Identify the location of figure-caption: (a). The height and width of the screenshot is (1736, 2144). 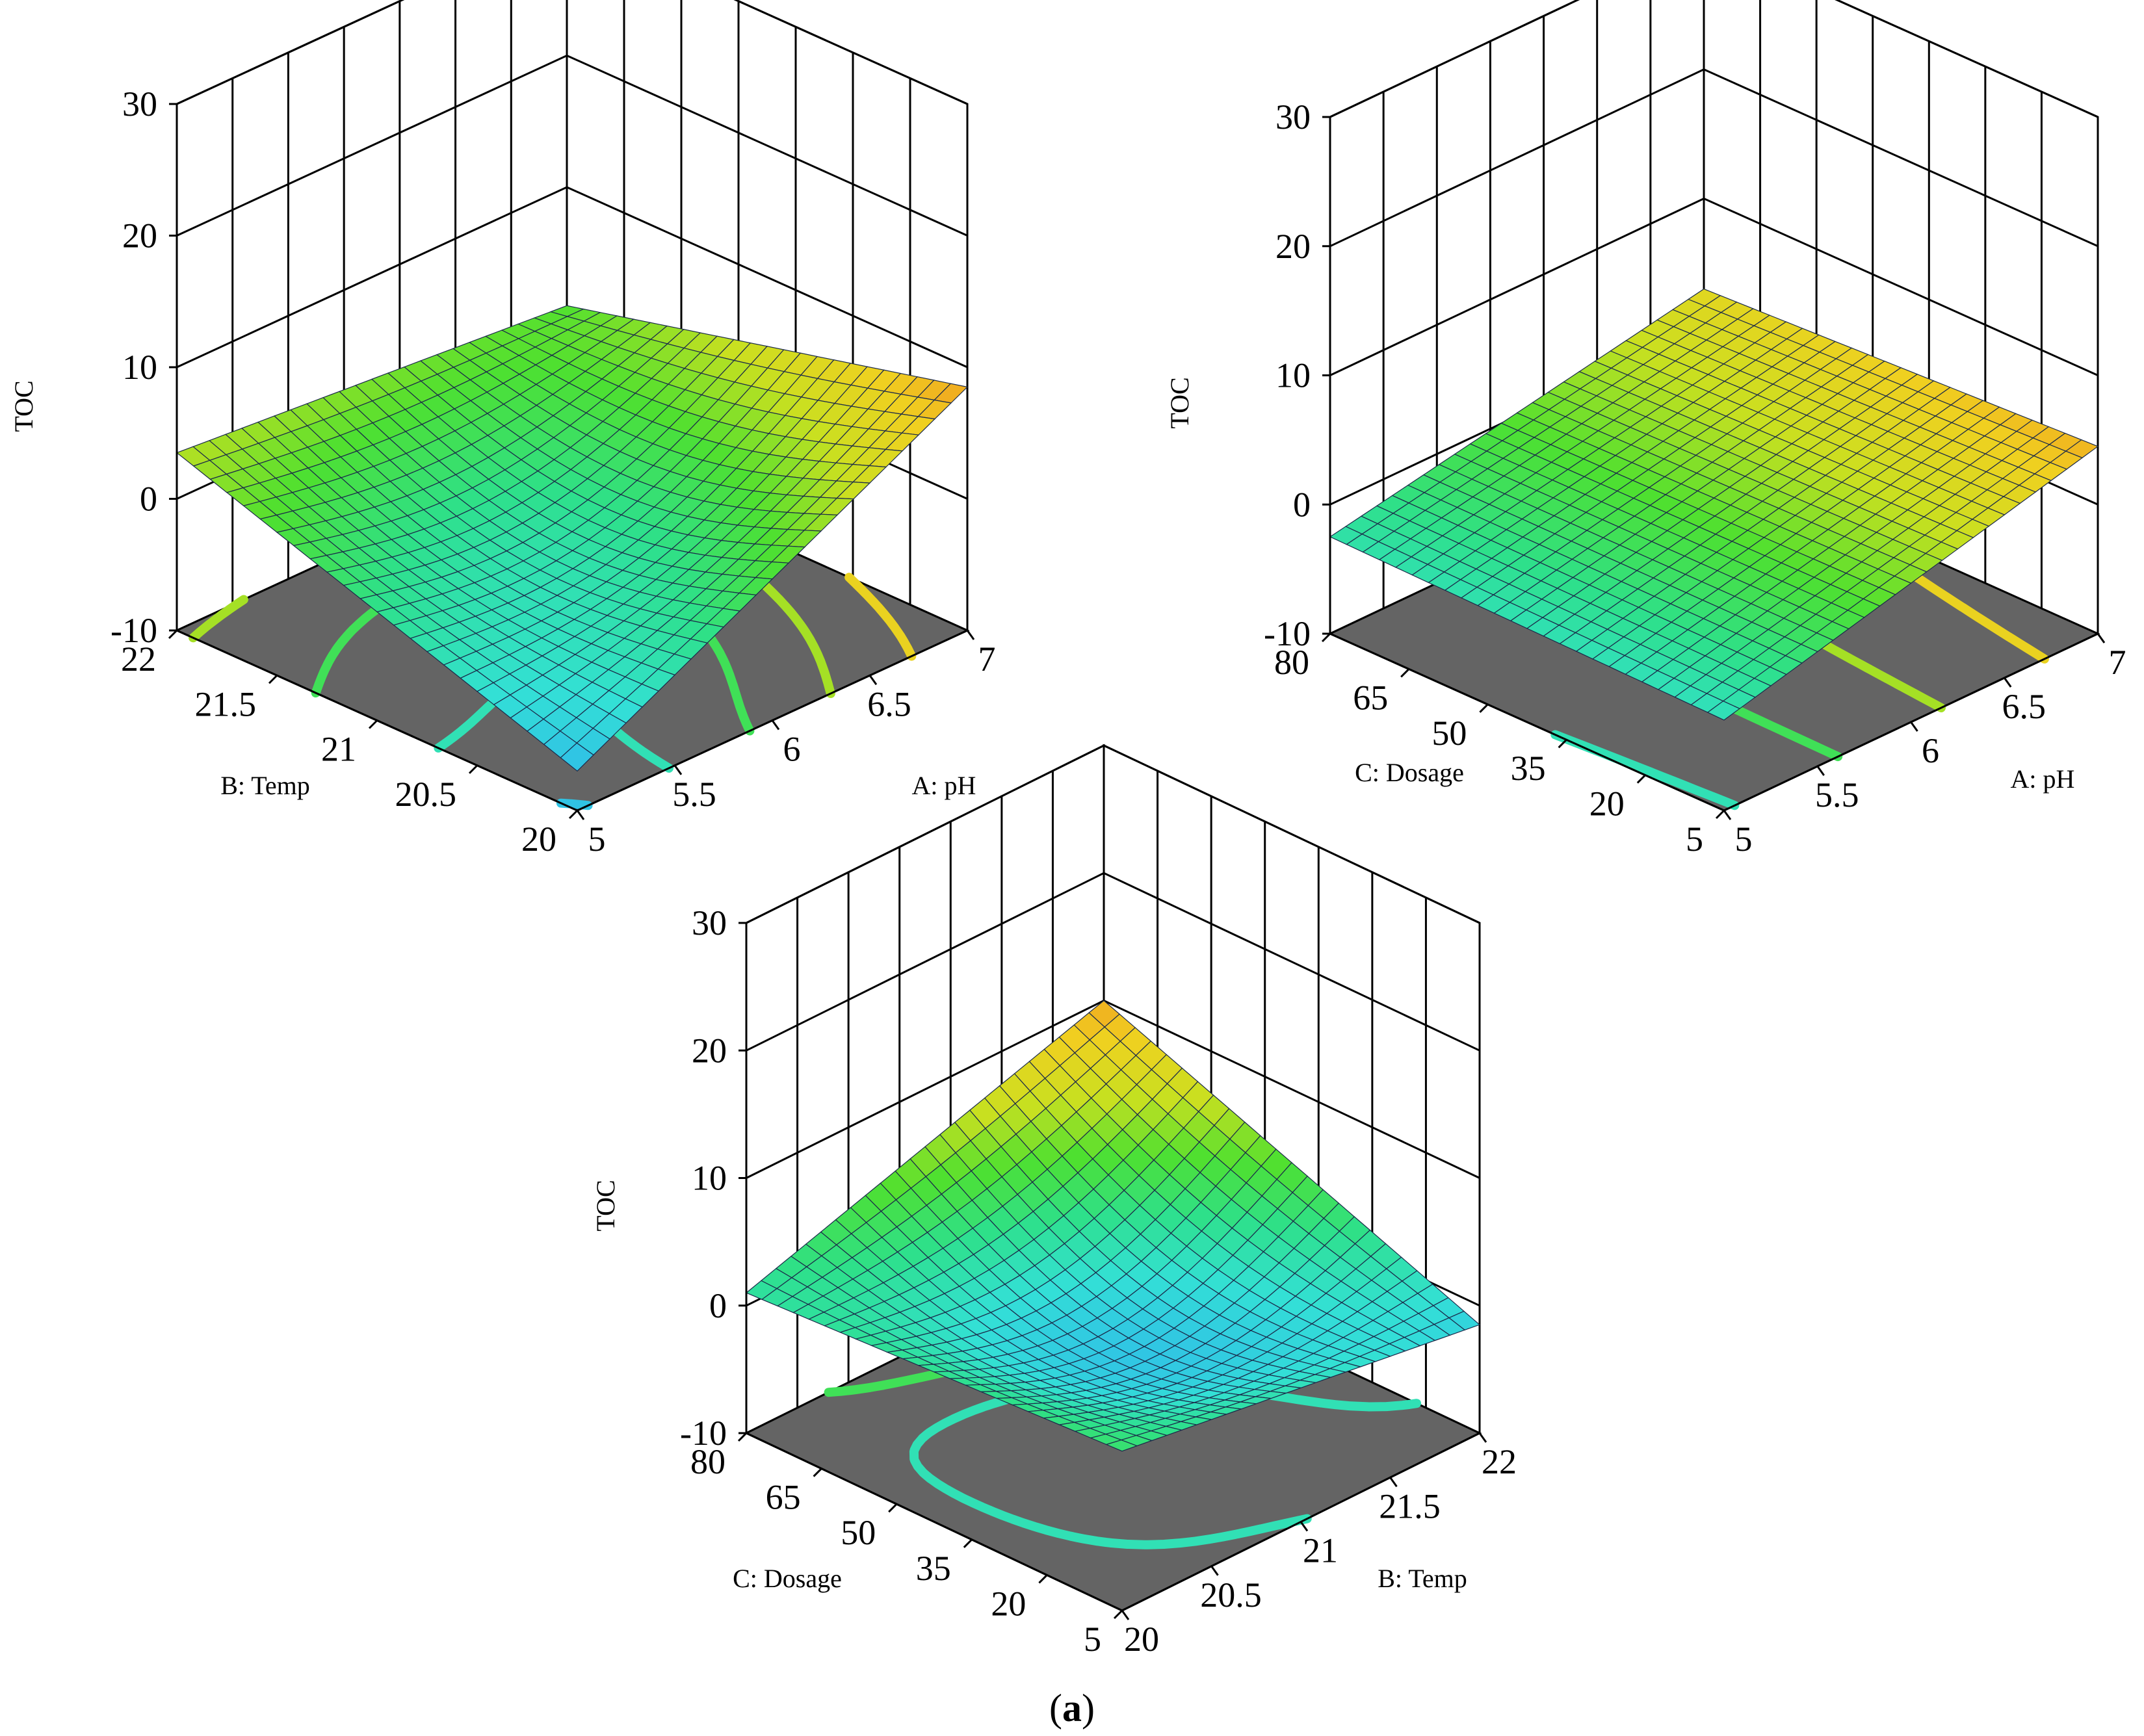
(1072, 1708).